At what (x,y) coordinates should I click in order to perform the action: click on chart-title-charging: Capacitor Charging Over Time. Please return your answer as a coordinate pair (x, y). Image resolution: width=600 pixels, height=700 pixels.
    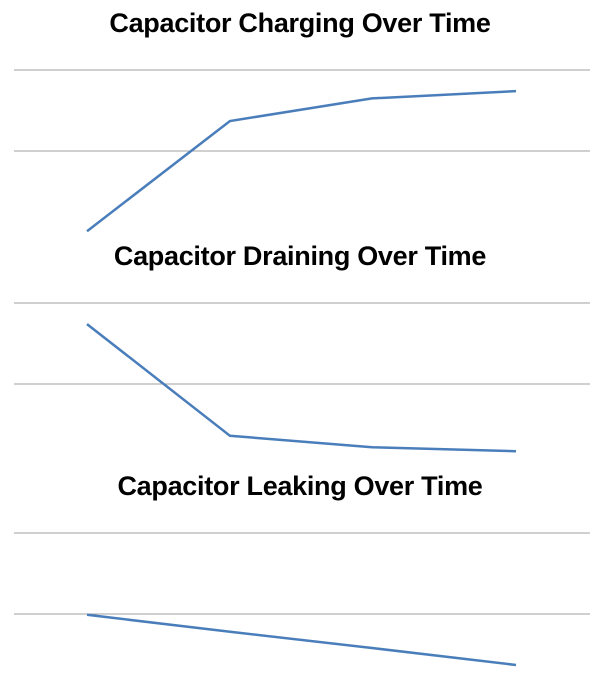
    Looking at the image, I should click on (300, 23).